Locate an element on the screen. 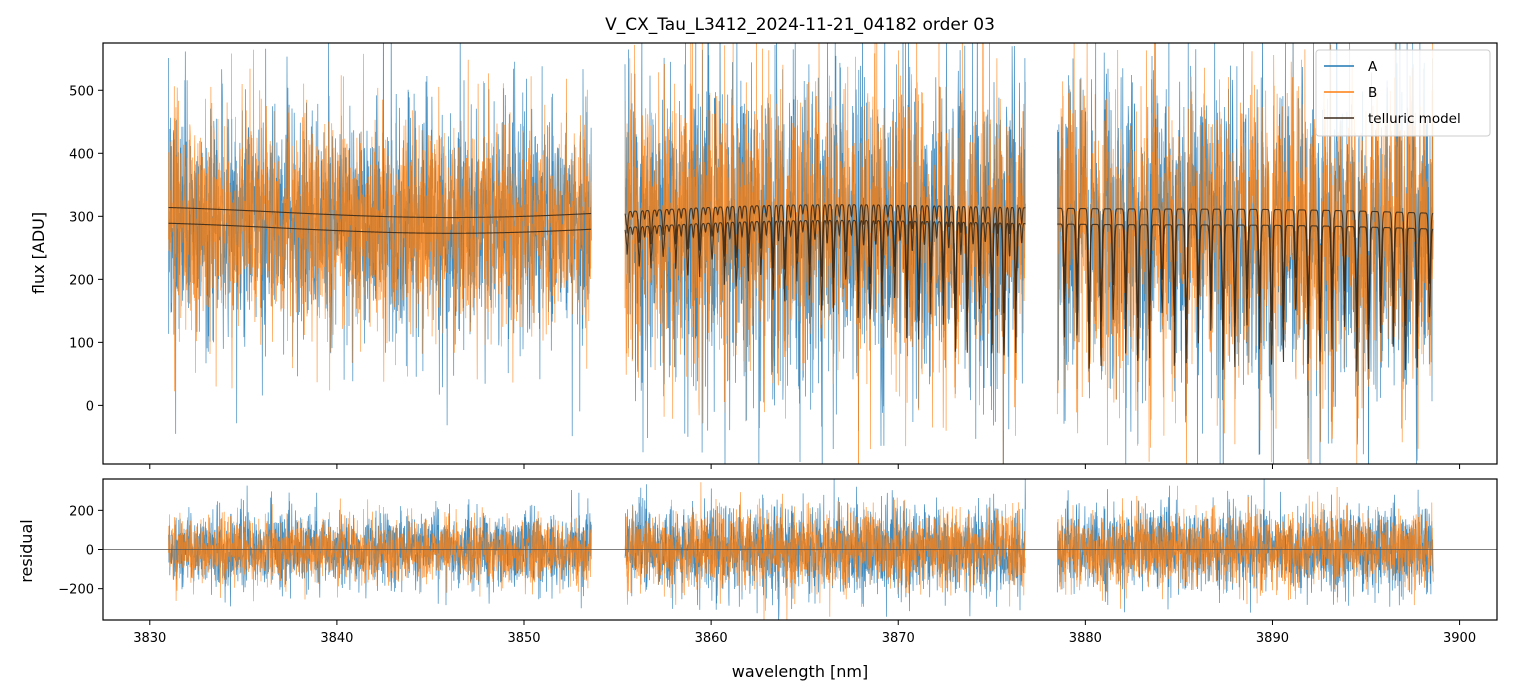 Image resolution: width=1513 pixels, height=696 pixels. flux-y-ticks: 0 100 200 300 400 500 is located at coordinates (86, 249).